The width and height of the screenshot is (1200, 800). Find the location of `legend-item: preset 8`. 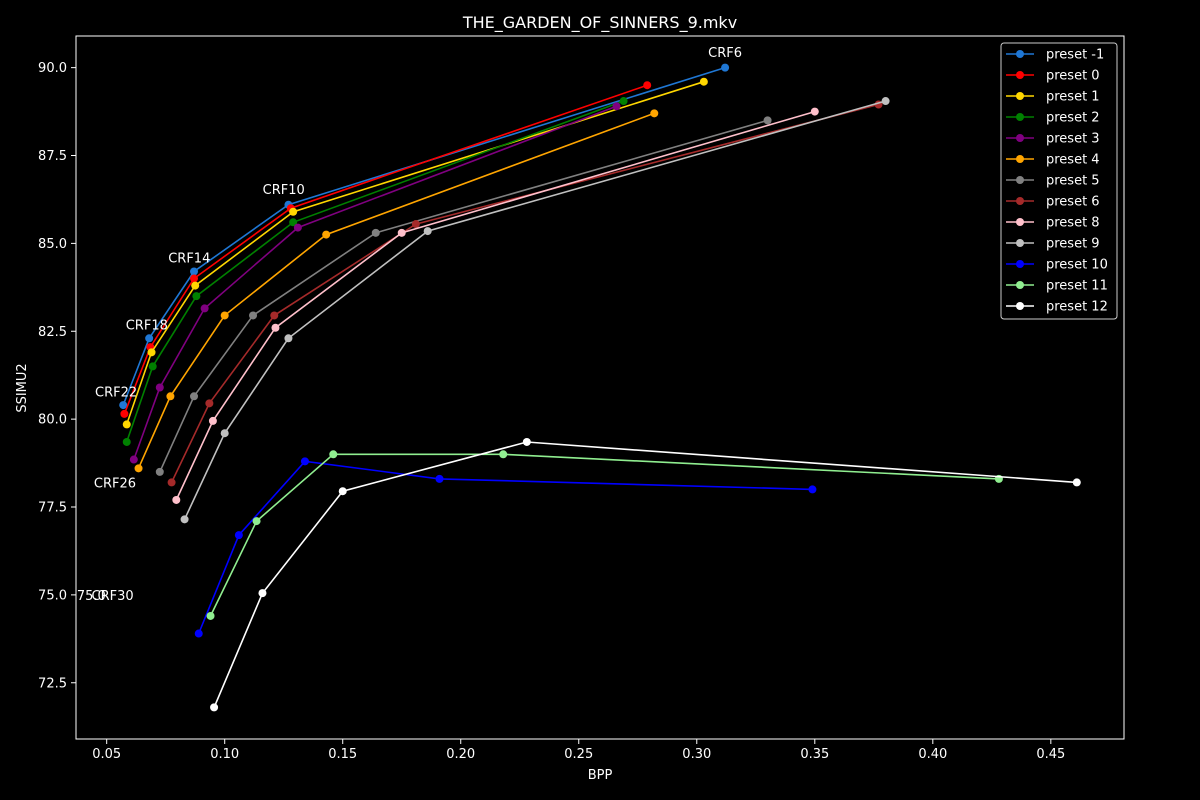

legend-item: preset 8 is located at coordinates (1053, 223).